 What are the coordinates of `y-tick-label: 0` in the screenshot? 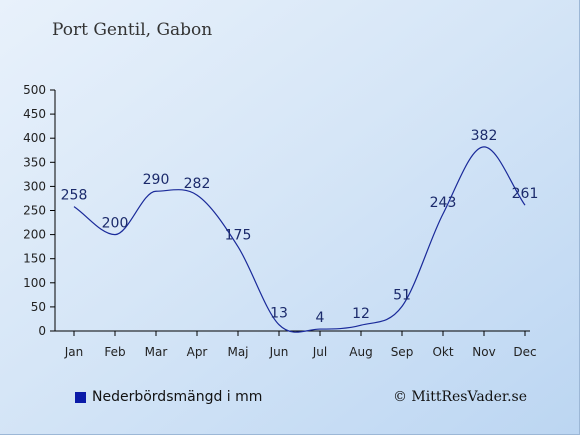 It's located at (42, 331).